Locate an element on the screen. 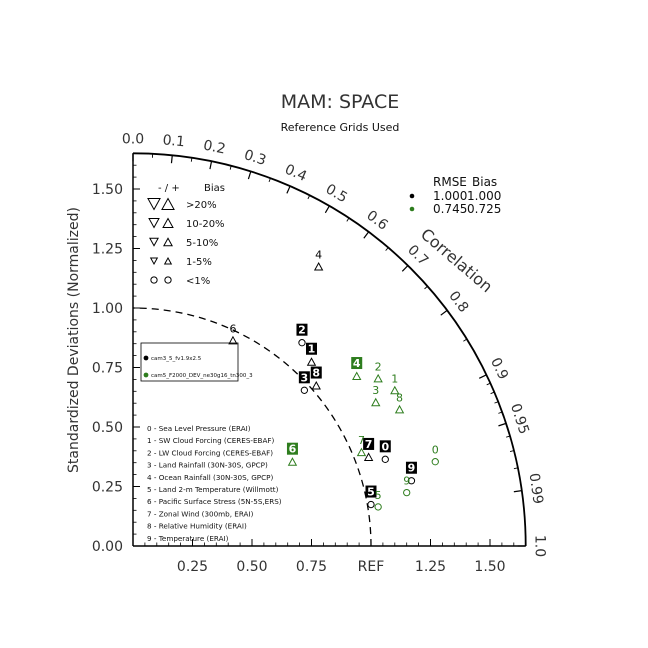 The height and width of the screenshot is (648, 648). data-point-label: 3 is located at coordinates (305, 377).